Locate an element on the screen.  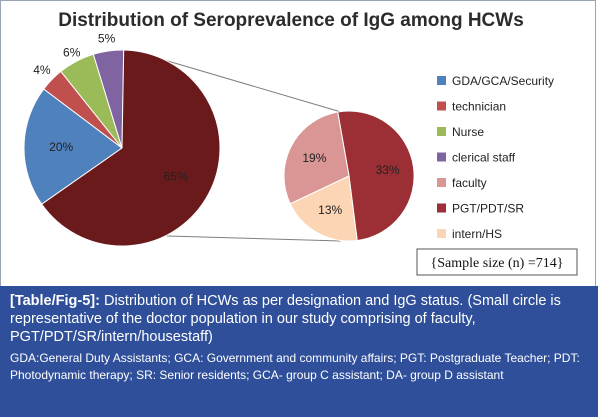
legend-label-faculty: faculty is located at coordinates (469, 183).